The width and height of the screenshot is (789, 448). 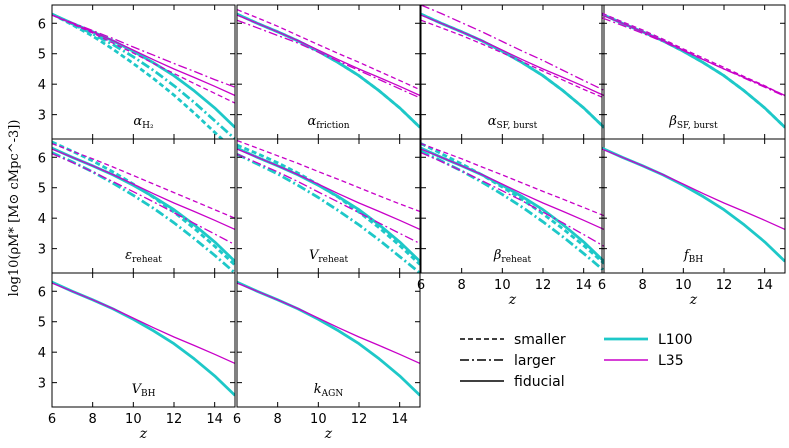 What do you see at coordinates (512, 256) in the screenshot?
I see `panel-label: βreheat` at bounding box center [512, 256].